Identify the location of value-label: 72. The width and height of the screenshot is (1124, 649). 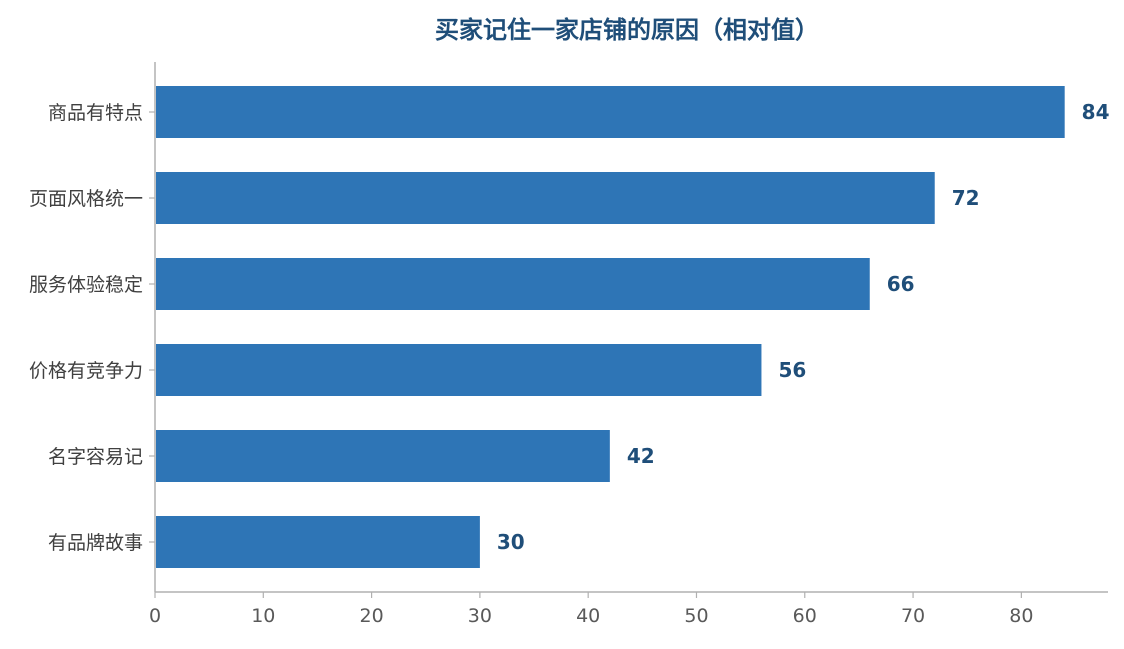
(966, 198).